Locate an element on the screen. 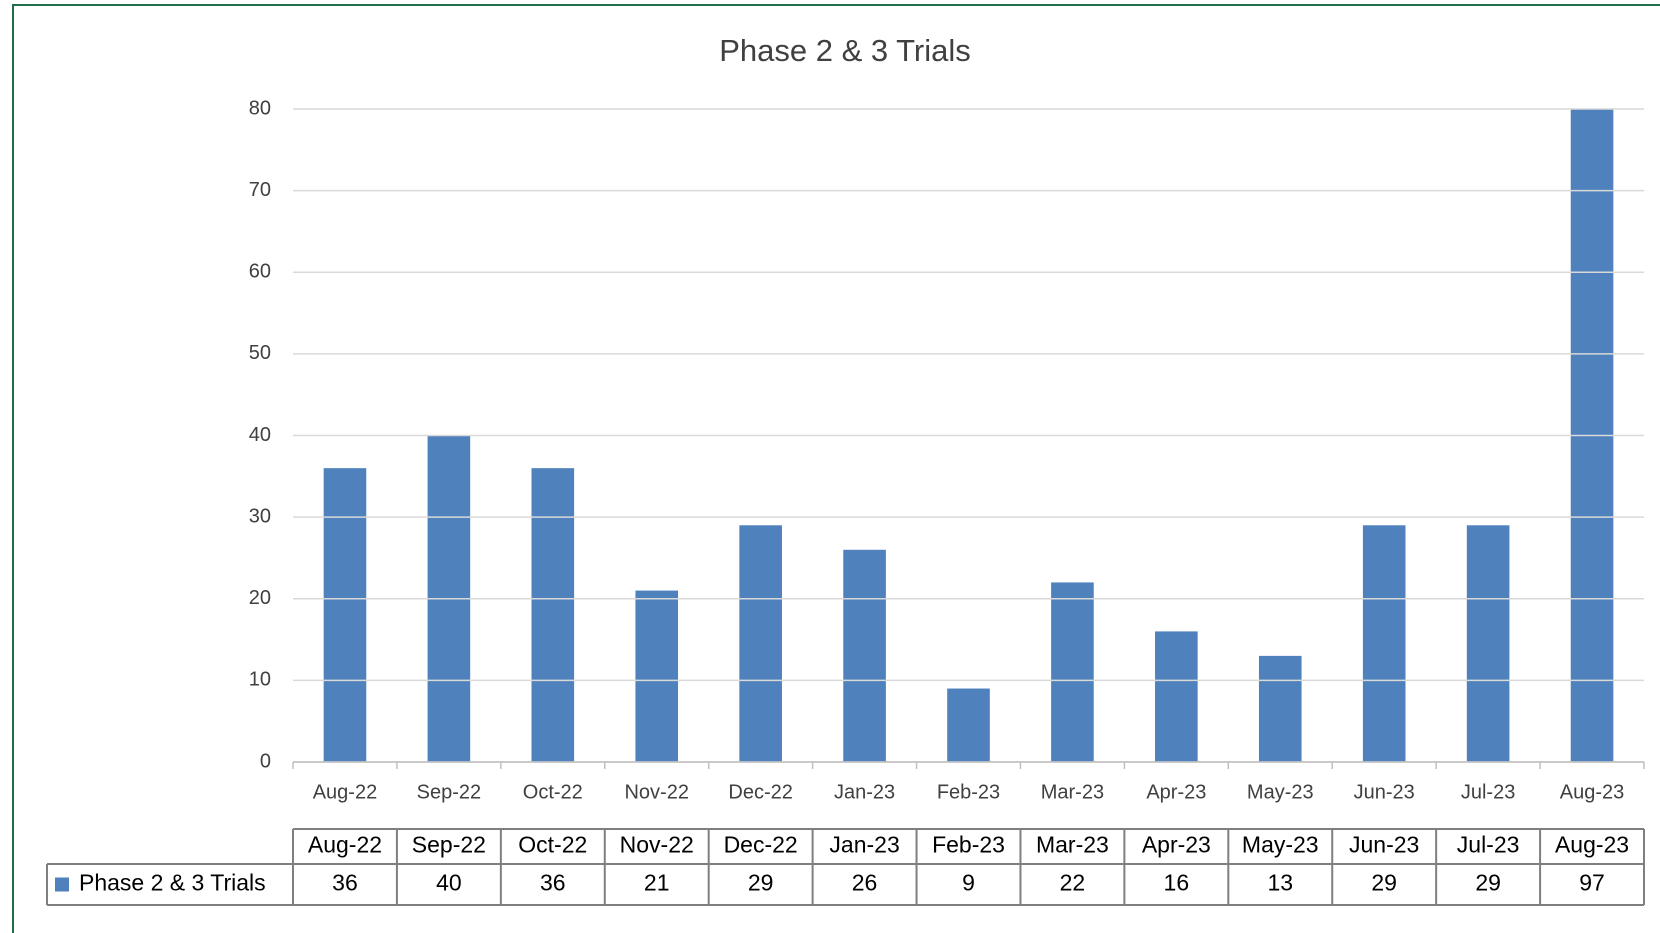 The image size is (1660, 933). y-tick-label: 70 is located at coordinates (260, 190).